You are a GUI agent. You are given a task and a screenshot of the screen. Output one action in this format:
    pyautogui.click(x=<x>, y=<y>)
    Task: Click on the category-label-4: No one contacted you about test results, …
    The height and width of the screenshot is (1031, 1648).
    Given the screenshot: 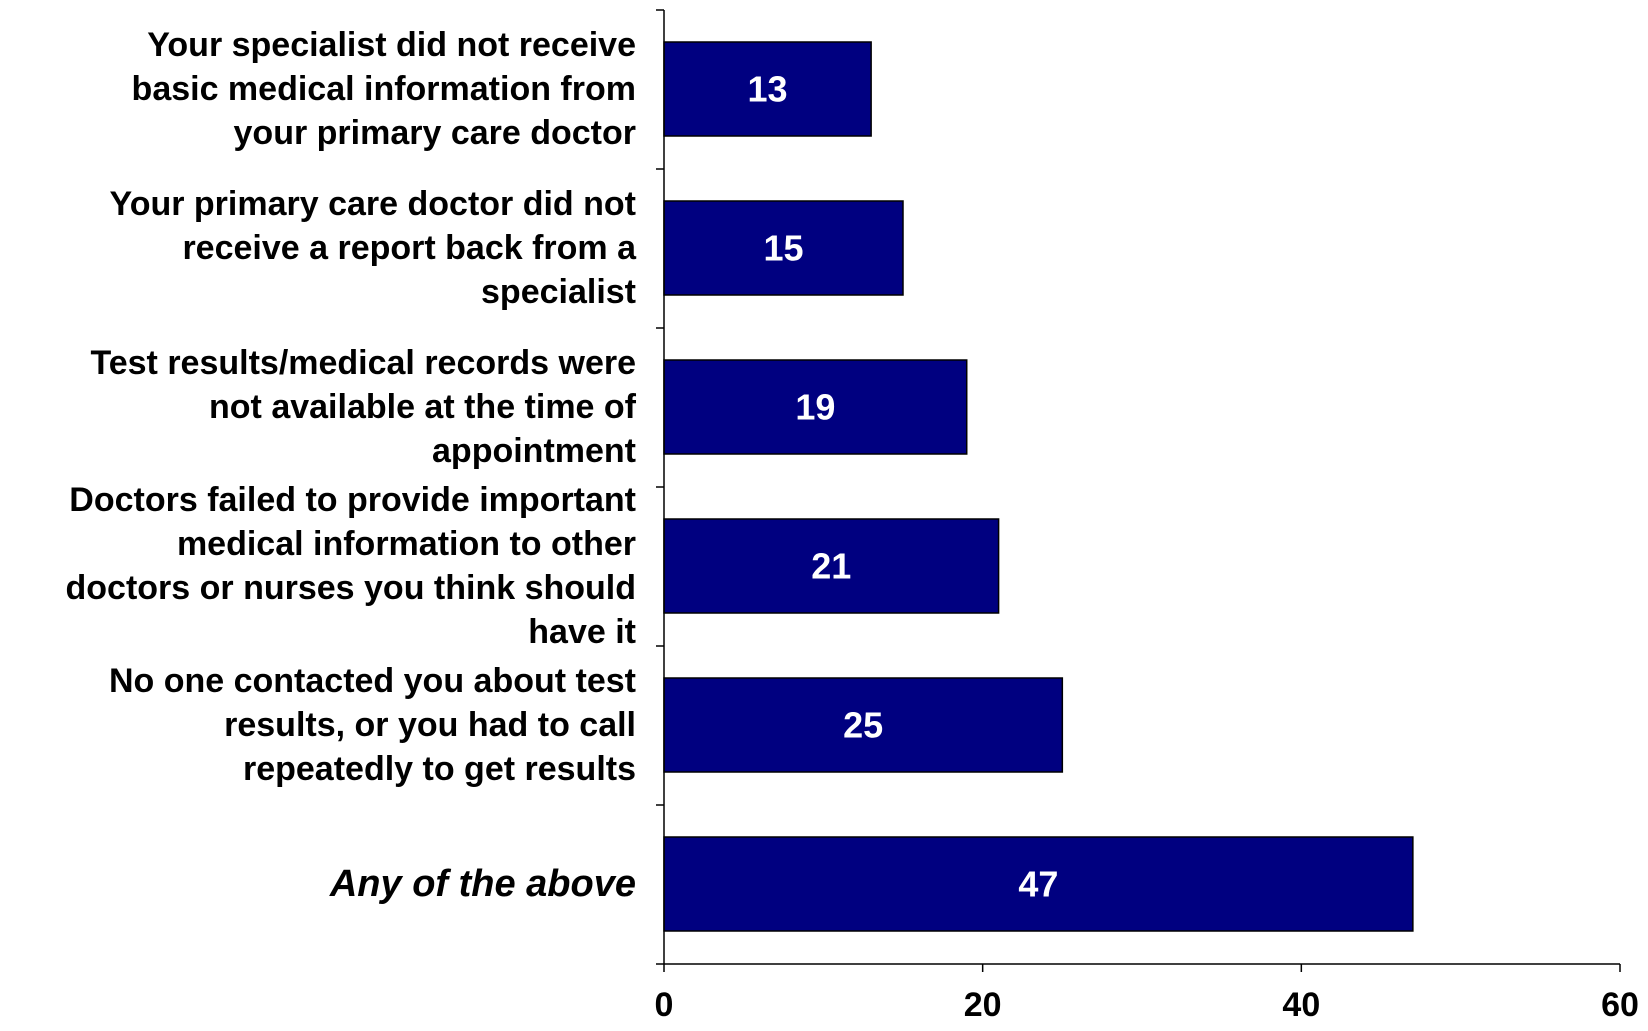 What is the action you would take?
    pyautogui.click(x=372, y=725)
    